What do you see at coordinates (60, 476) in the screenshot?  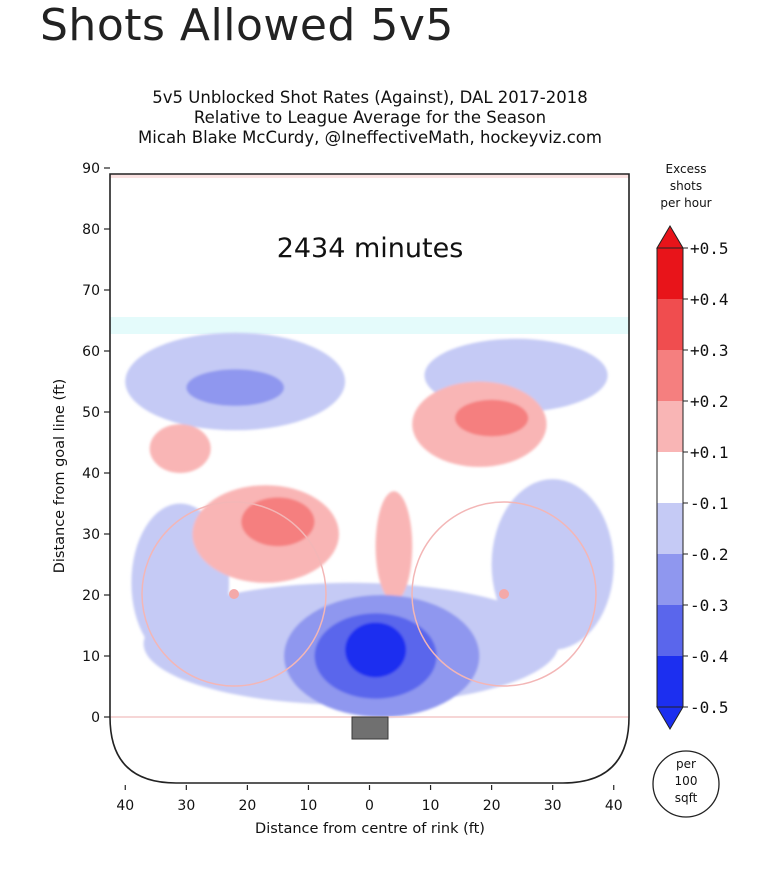 I see `y-axis-label: Distance from goal line (ft)` at bounding box center [60, 476].